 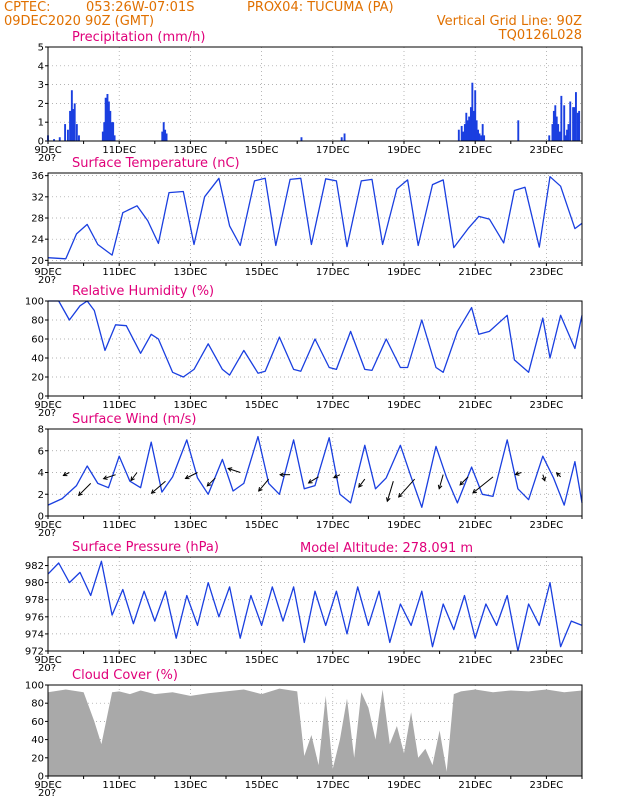 What do you see at coordinates (156, 163) in the screenshot?
I see `temperature-title: Surface Temperature (nC)` at bounding box center [156, 163].